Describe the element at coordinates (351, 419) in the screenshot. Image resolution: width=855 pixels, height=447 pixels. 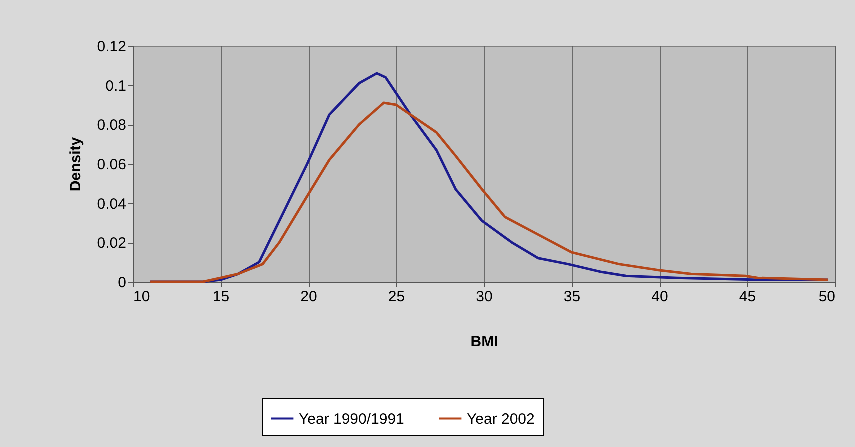
I see `legend-label: Year 1990/1991` at that location.